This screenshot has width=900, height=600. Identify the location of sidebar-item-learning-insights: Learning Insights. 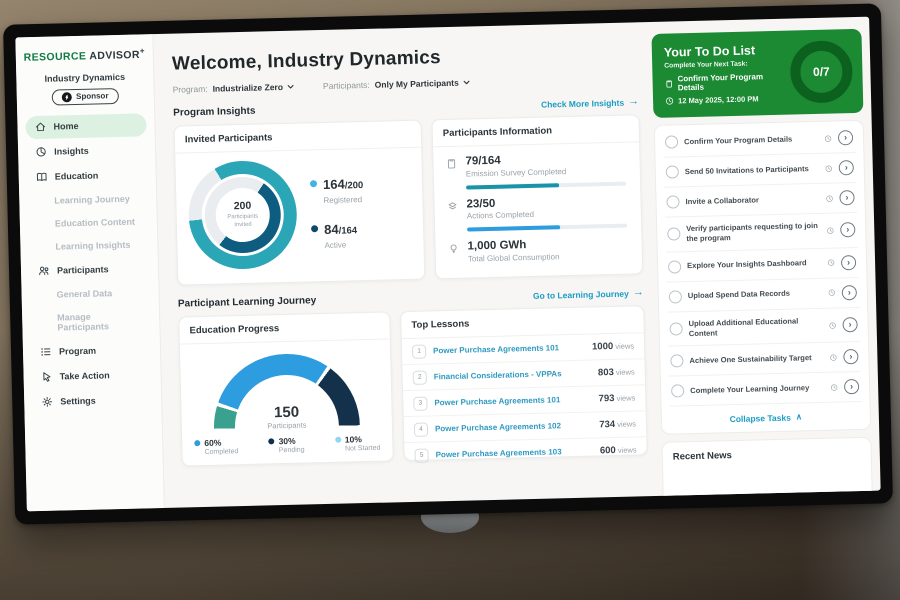
(88, 246).